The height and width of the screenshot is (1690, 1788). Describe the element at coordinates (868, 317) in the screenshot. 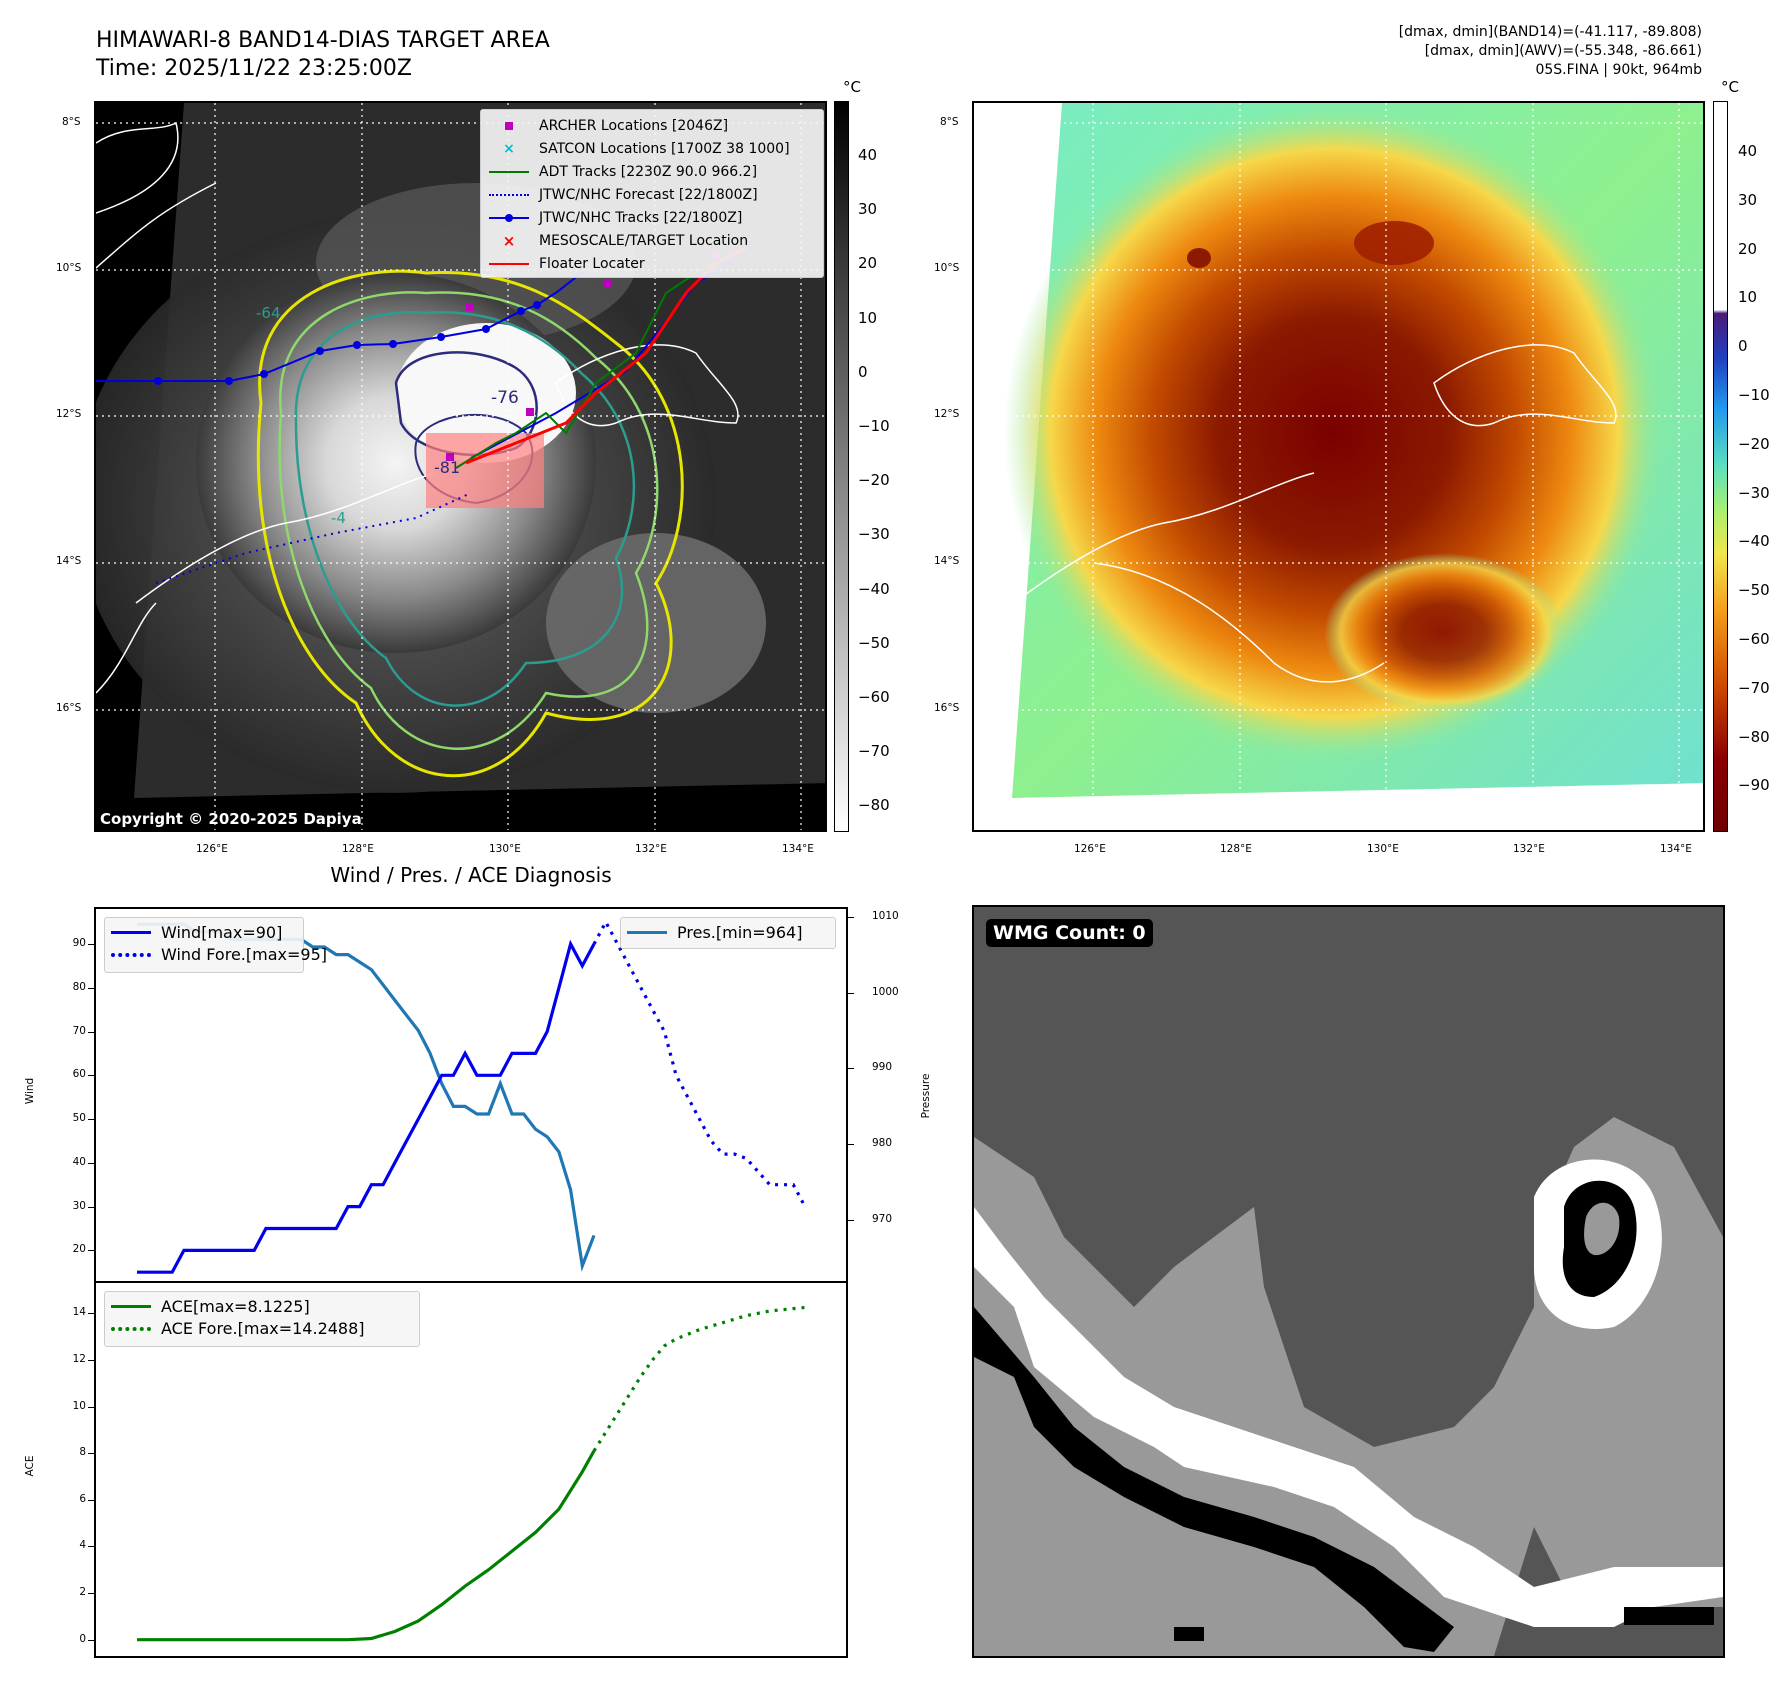

I see `ir-tick: 10` at that location.